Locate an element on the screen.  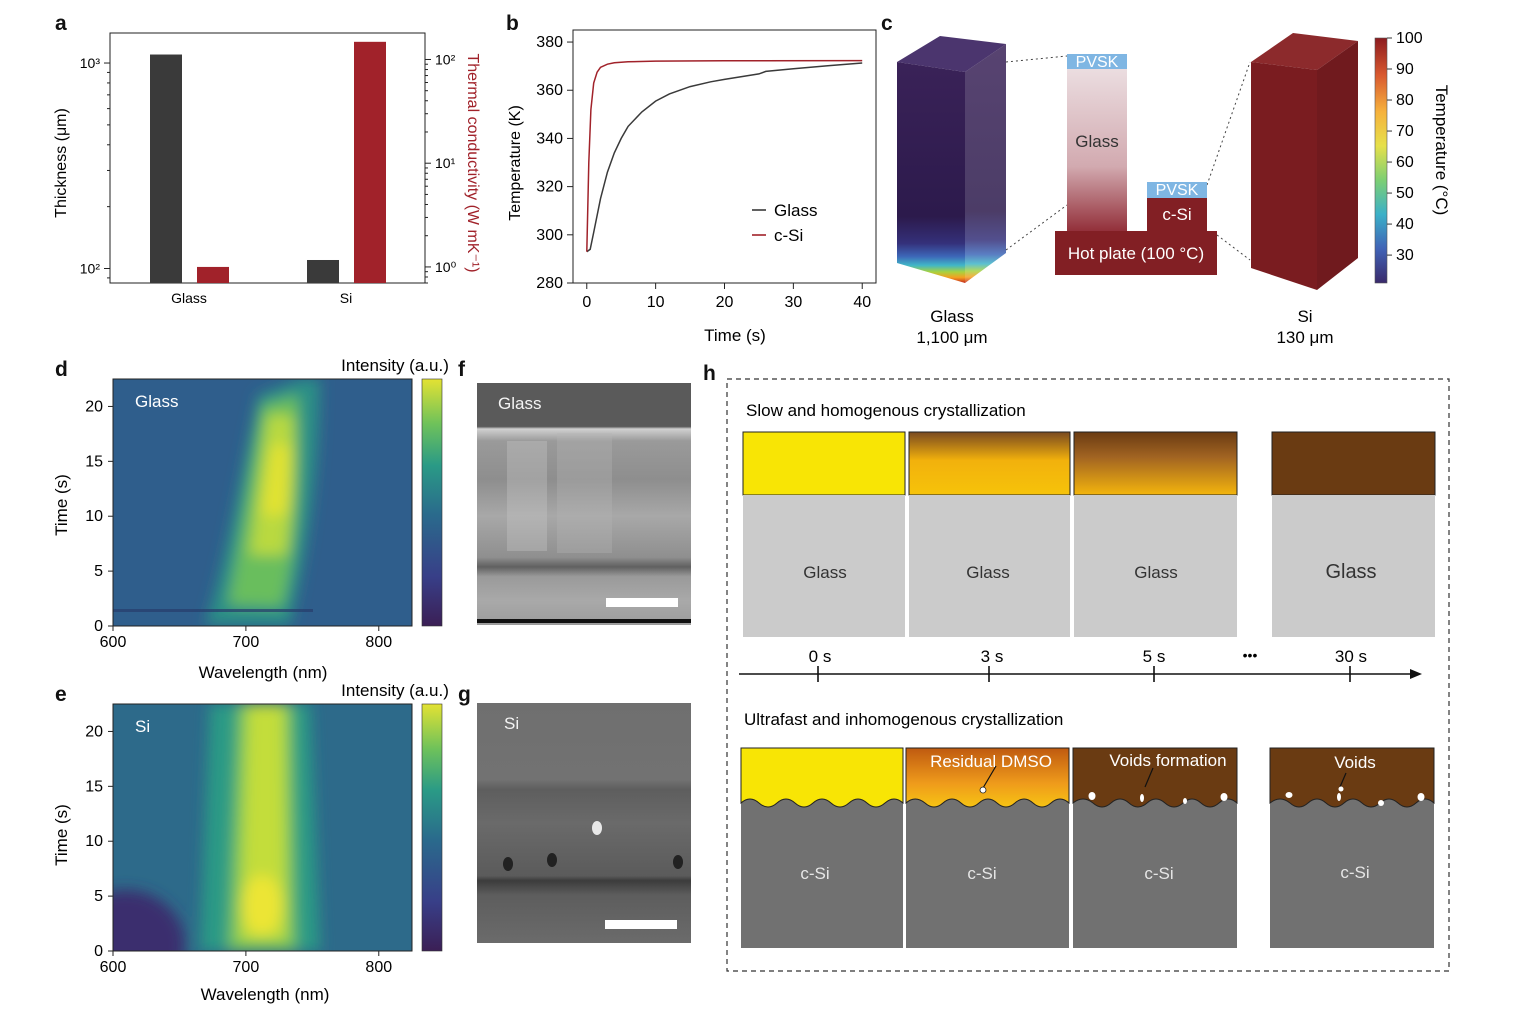
e-heat-blobs is located at coordinates (216, 827).